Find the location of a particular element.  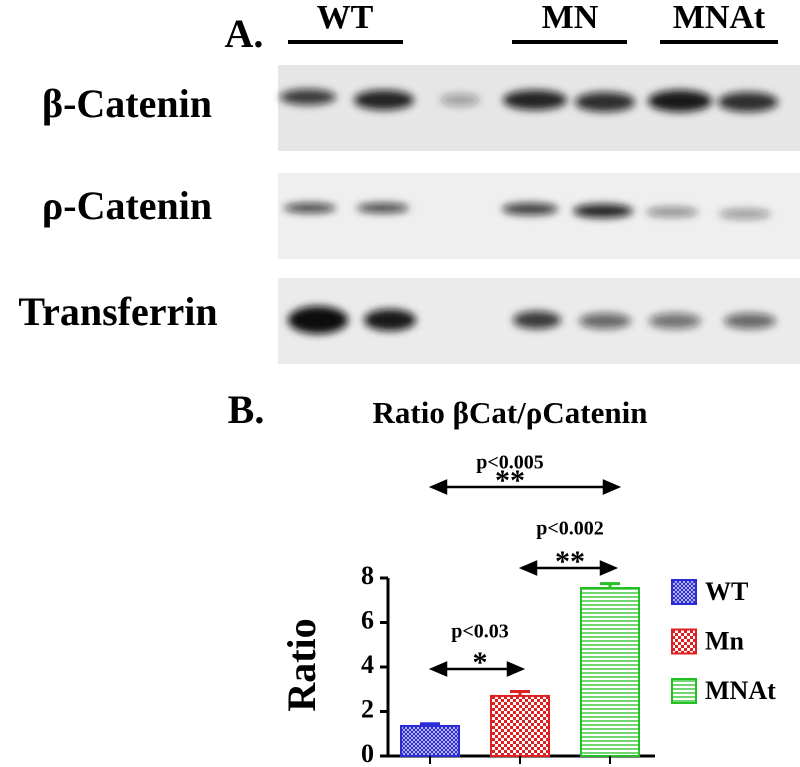

legend-label: Mn is located at coordinates (725, 640).